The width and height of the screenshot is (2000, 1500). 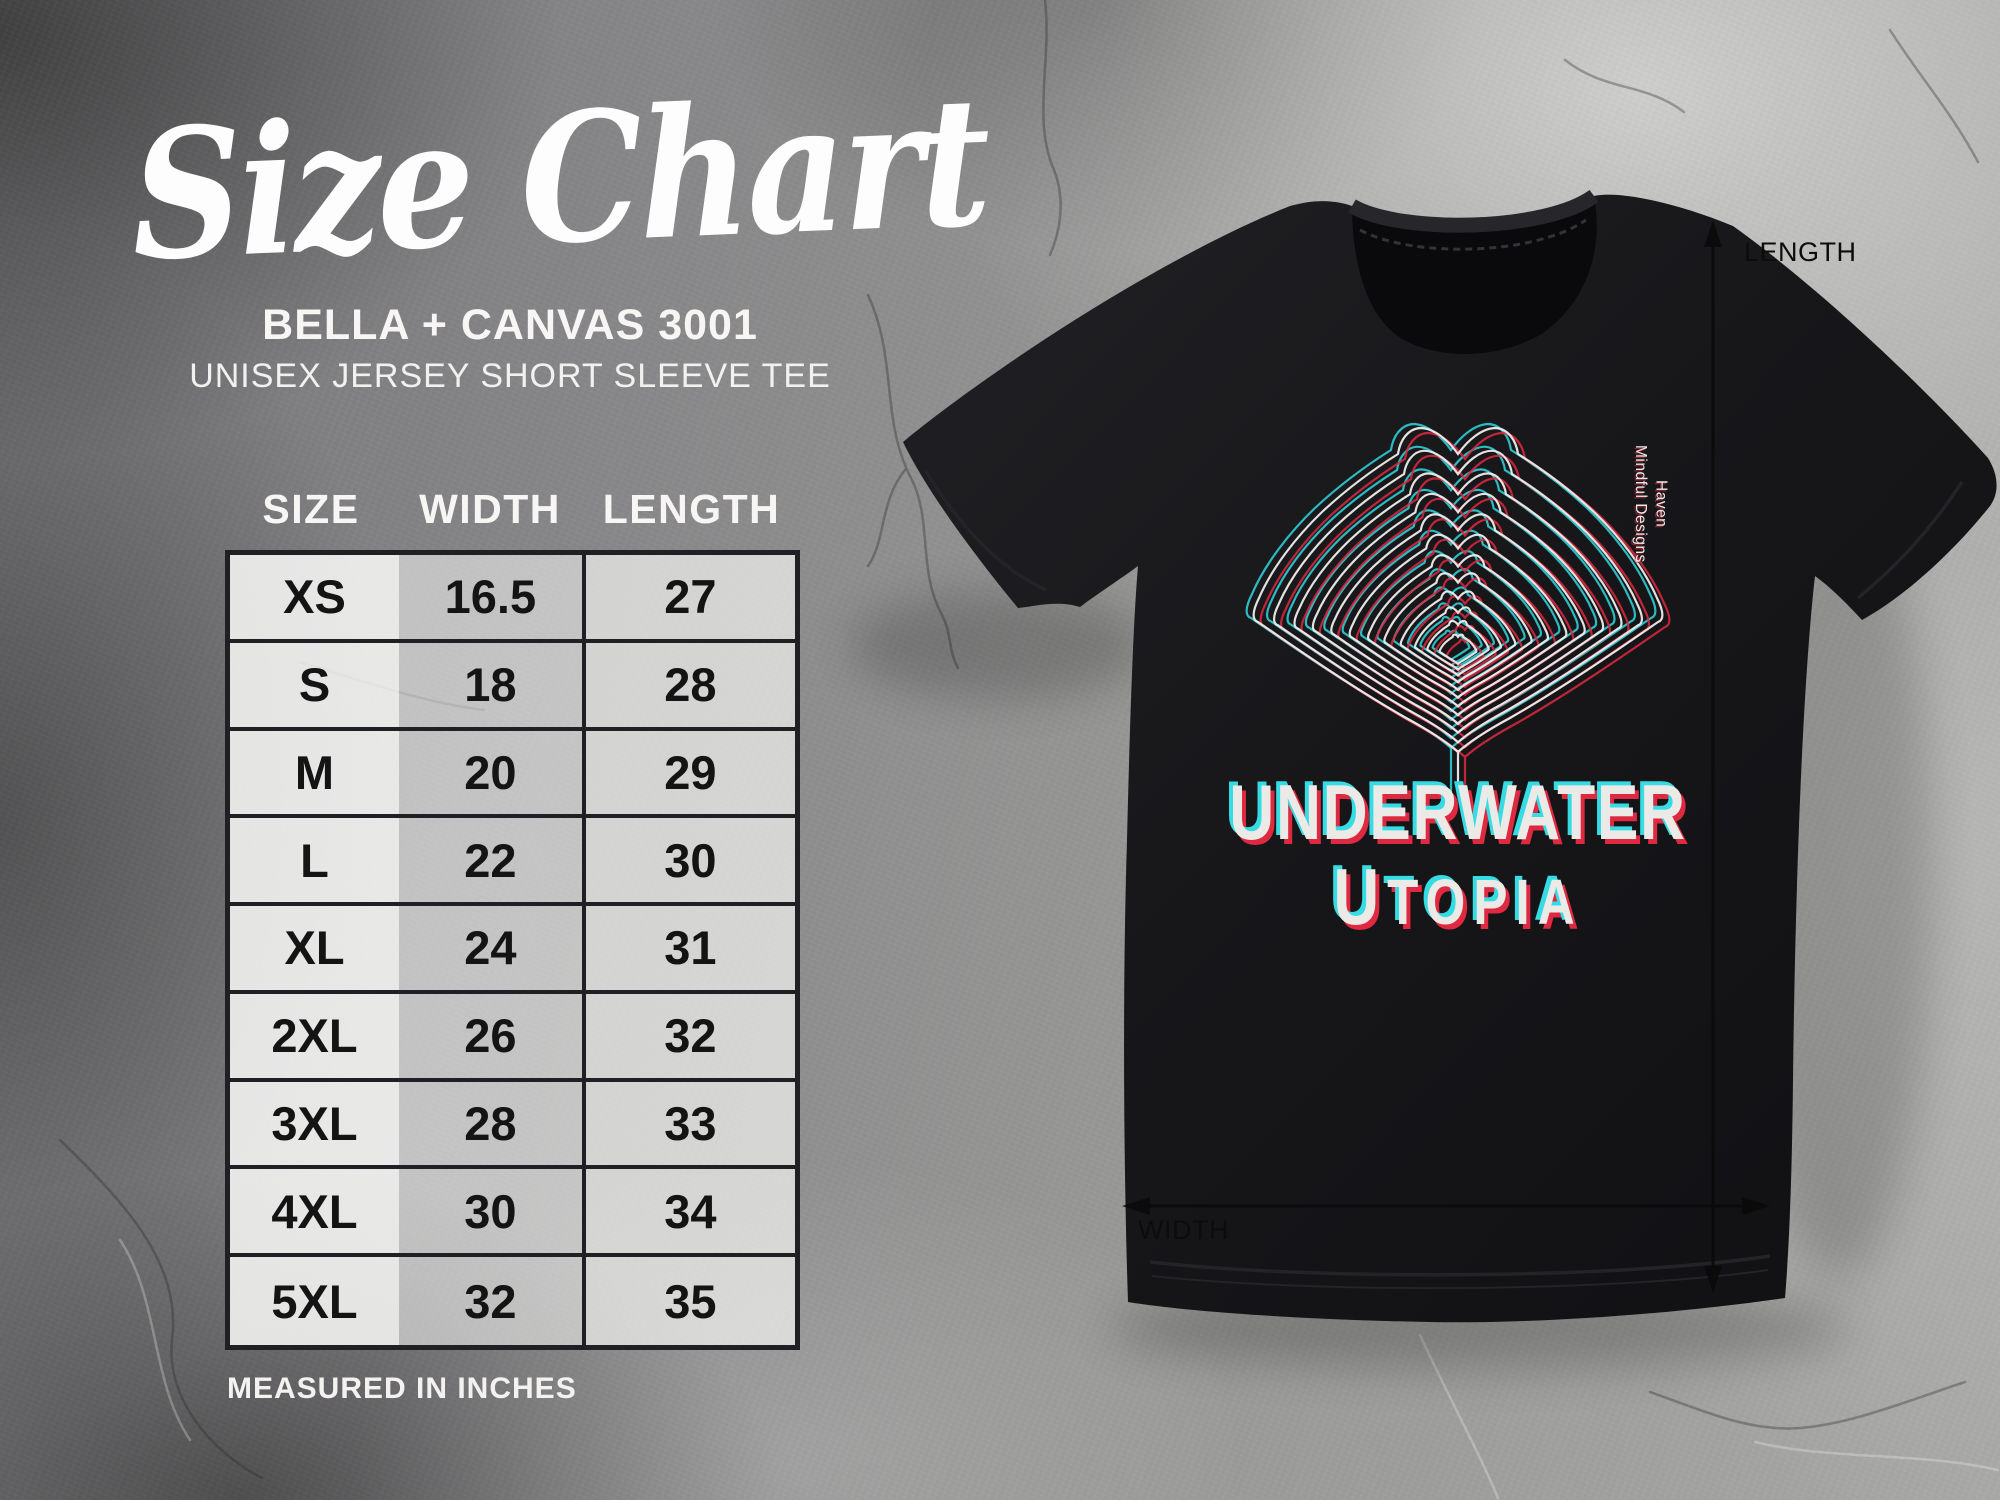 I want to click on units-footnote: MEASURED IN INCHES, so click(x=402, y=1388).